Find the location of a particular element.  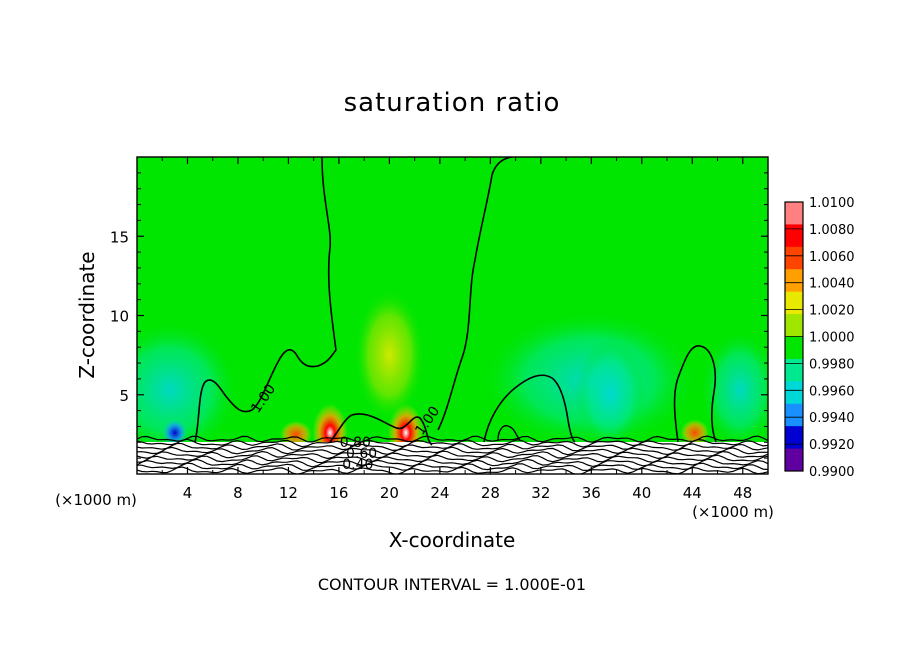

colorbar-tick-label: 0.9920 is located at coordinates (832, 445).